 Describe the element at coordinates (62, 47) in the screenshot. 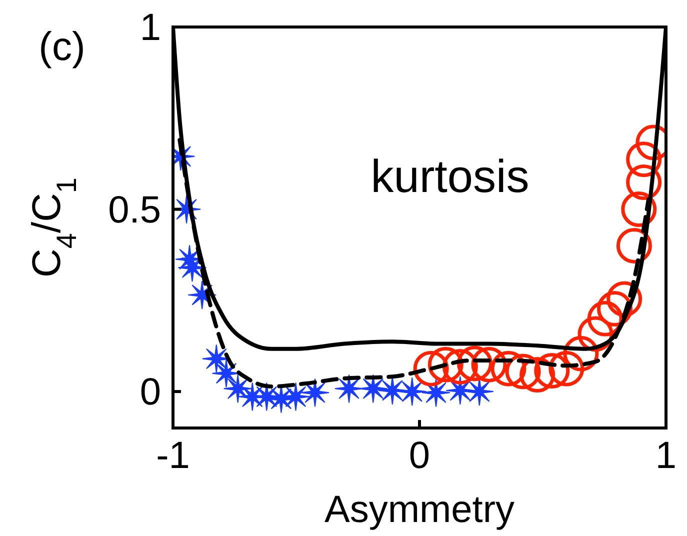

I see `text: (c)` at that location.